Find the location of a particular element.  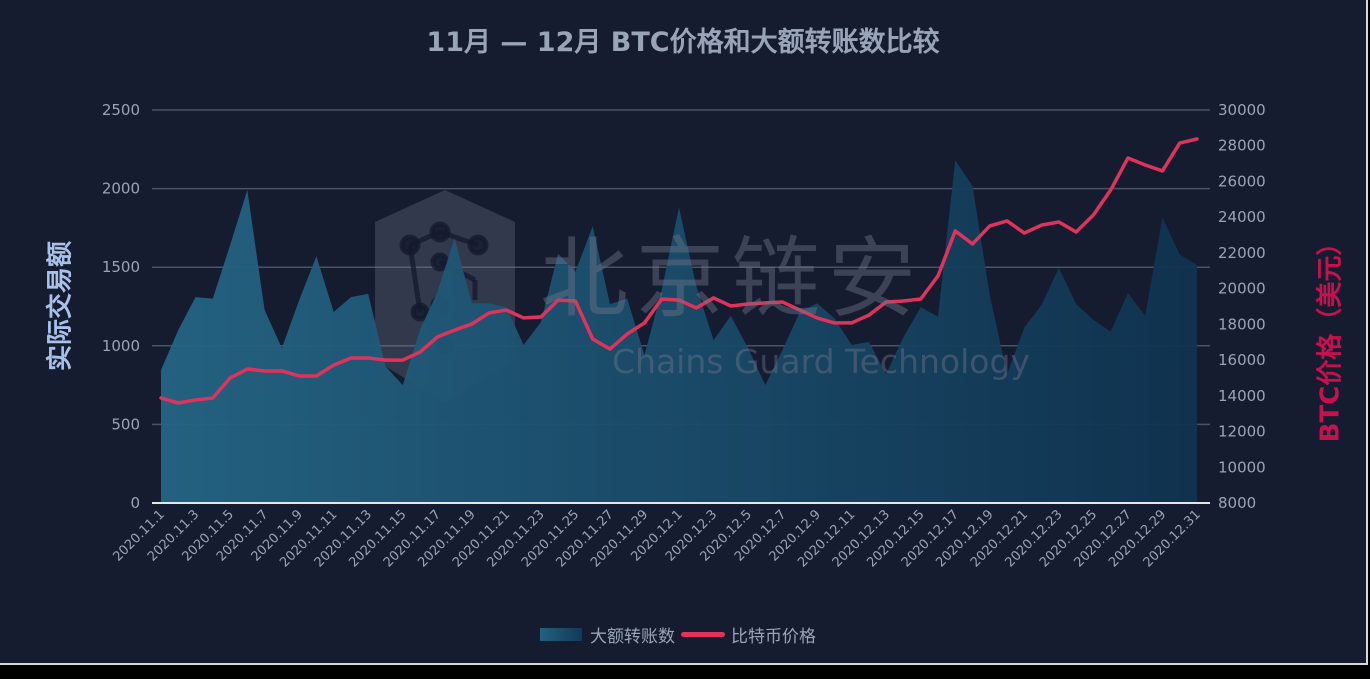

y-axis-right-label: BTC价格（美元） is located at coordinates (1330, 336).